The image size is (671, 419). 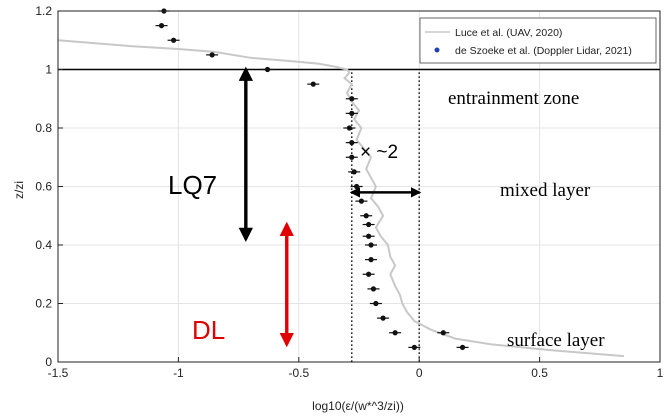 What do you see at coordinates (58, 373) in the screenshot?
I see `x-tick-label-0: -1.5` at bounding box center [58, 373].